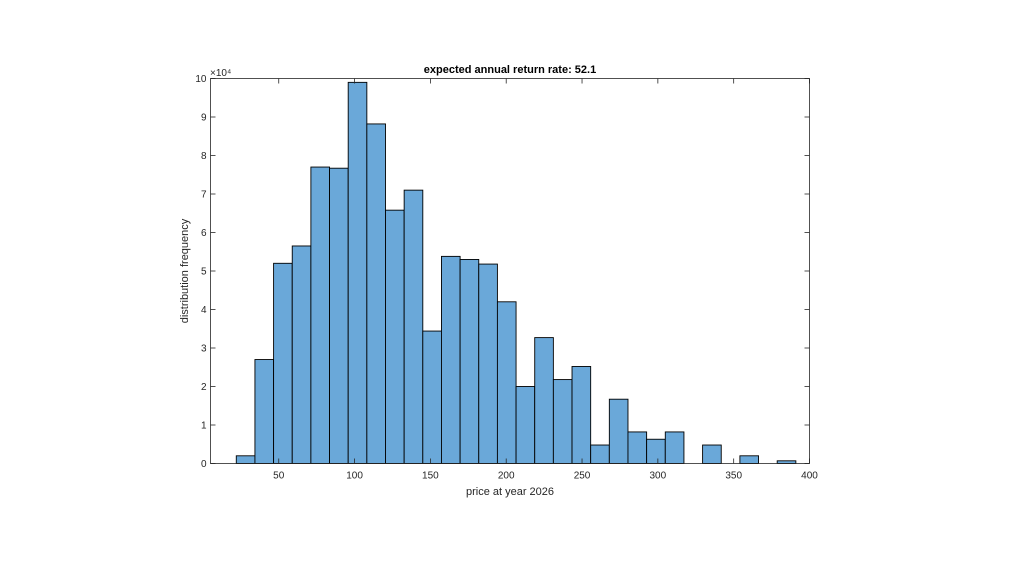 The height and width of the screenshot is (577, 1024). I want to click on y-tick-label: 6, so click(204, 233).